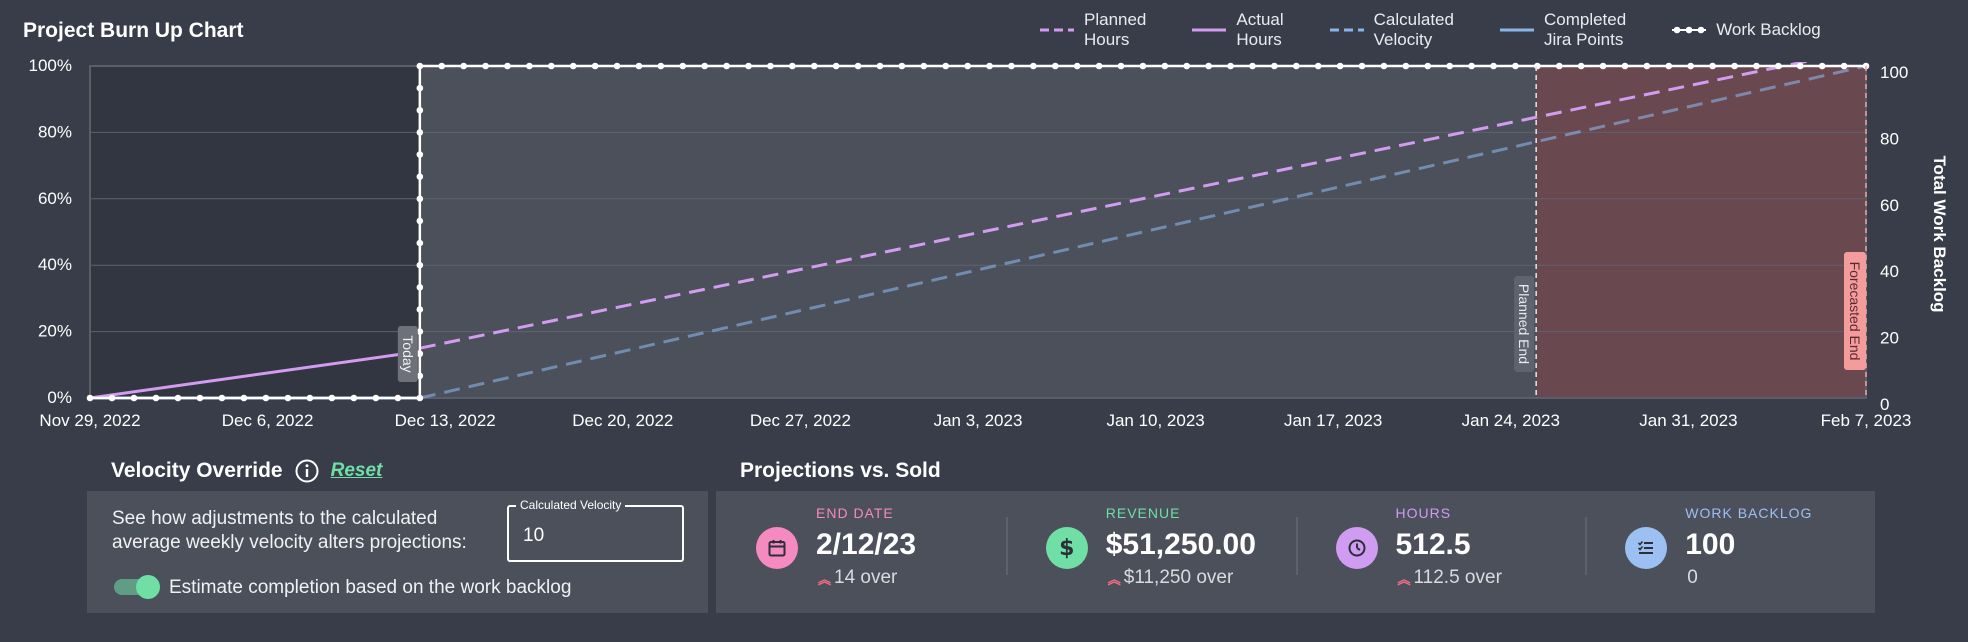  I want to click on legend-label: Calculated Velocity, so click(1413, 29).